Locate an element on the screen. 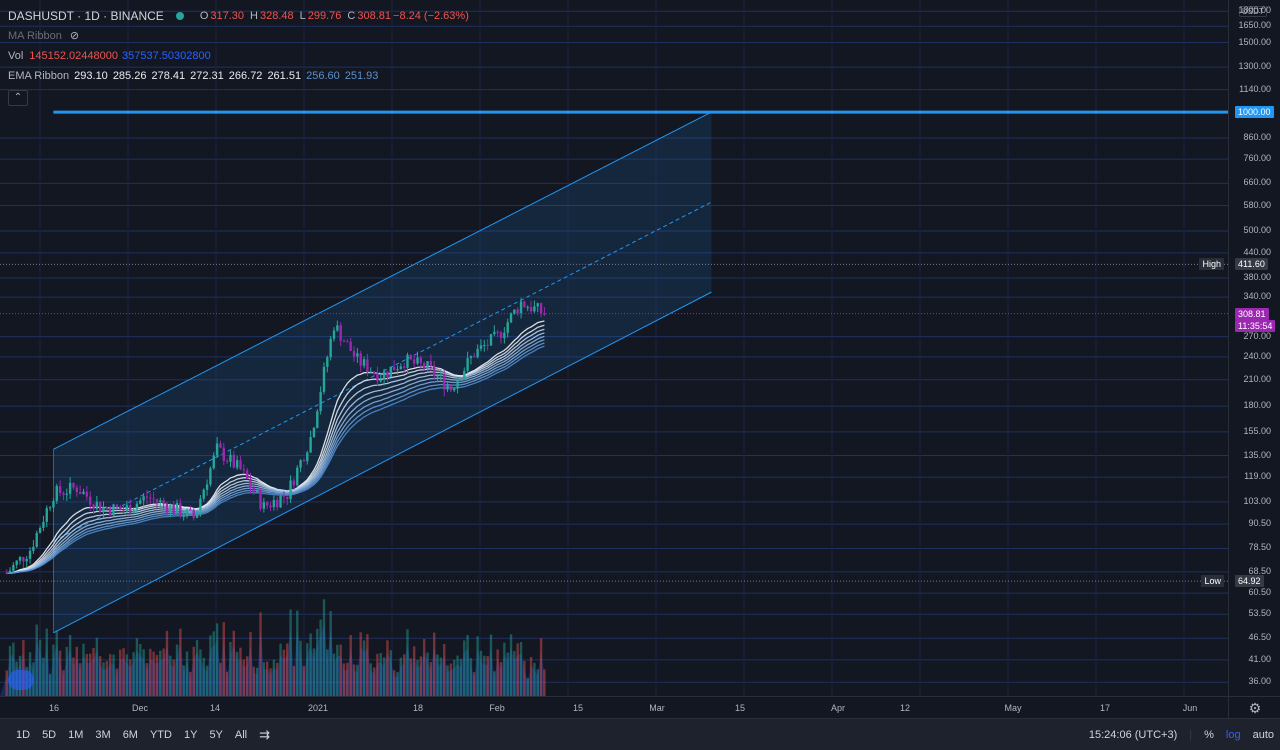  collapse-legend-button: ⌃ is located at coordinates (18, 98).